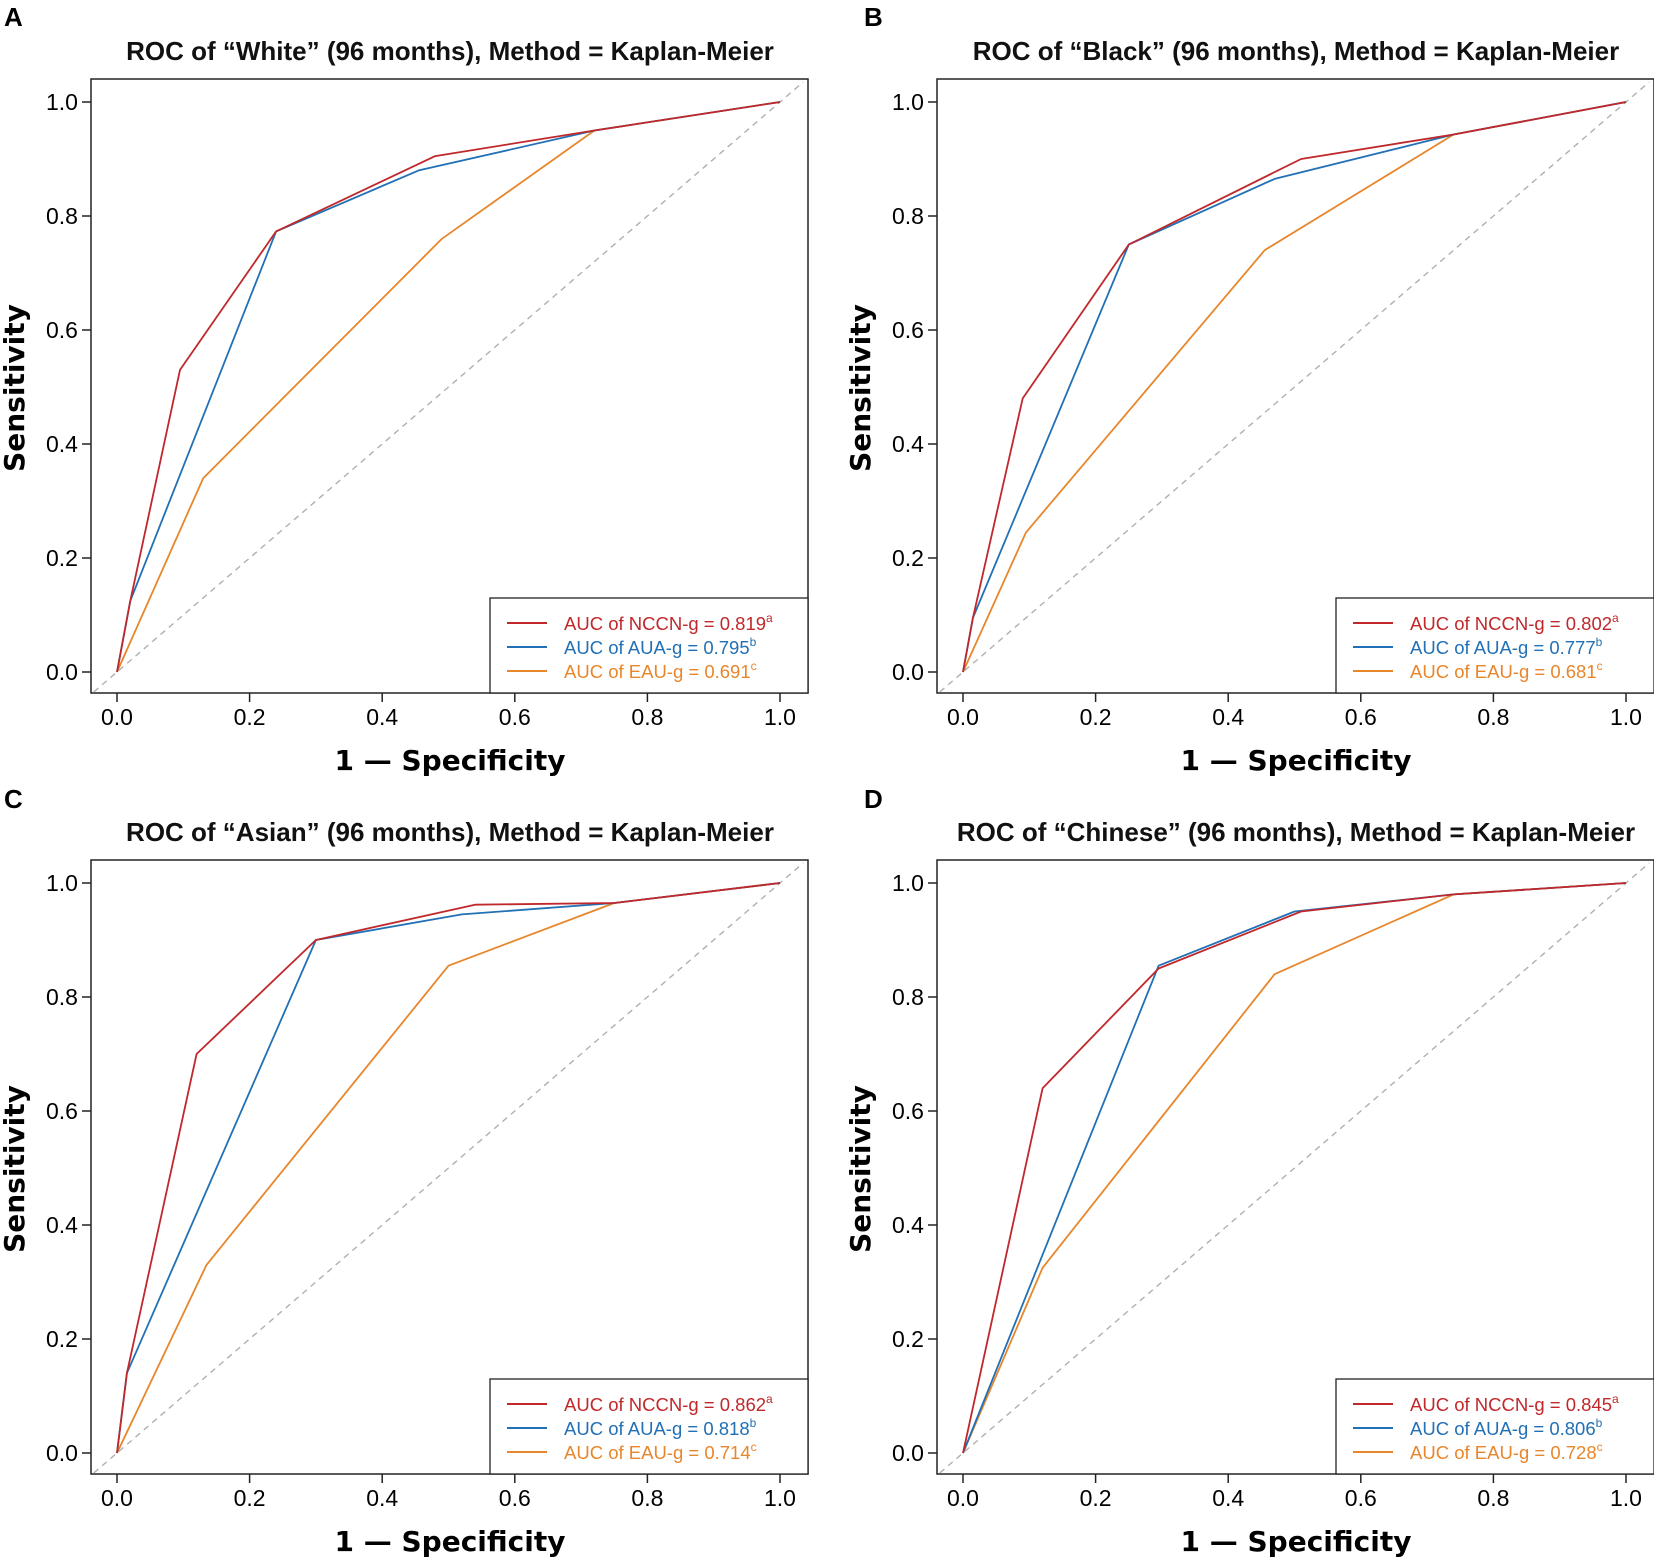 Image resolution: width=1654 pixels, height=1560 pixels. Describe the element at coordinates (1600, 666) in the screenshot. I see `panel-b-legend-sup-eau-g: c` at that location.